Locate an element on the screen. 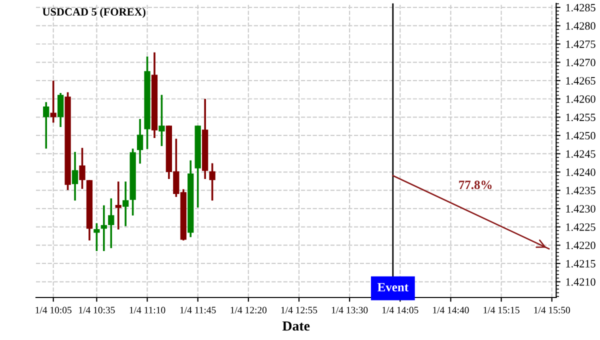 The height and width of the screenshot is (340, 600). y-tick-label: 1.4280 is located at coordinates (581, 26).